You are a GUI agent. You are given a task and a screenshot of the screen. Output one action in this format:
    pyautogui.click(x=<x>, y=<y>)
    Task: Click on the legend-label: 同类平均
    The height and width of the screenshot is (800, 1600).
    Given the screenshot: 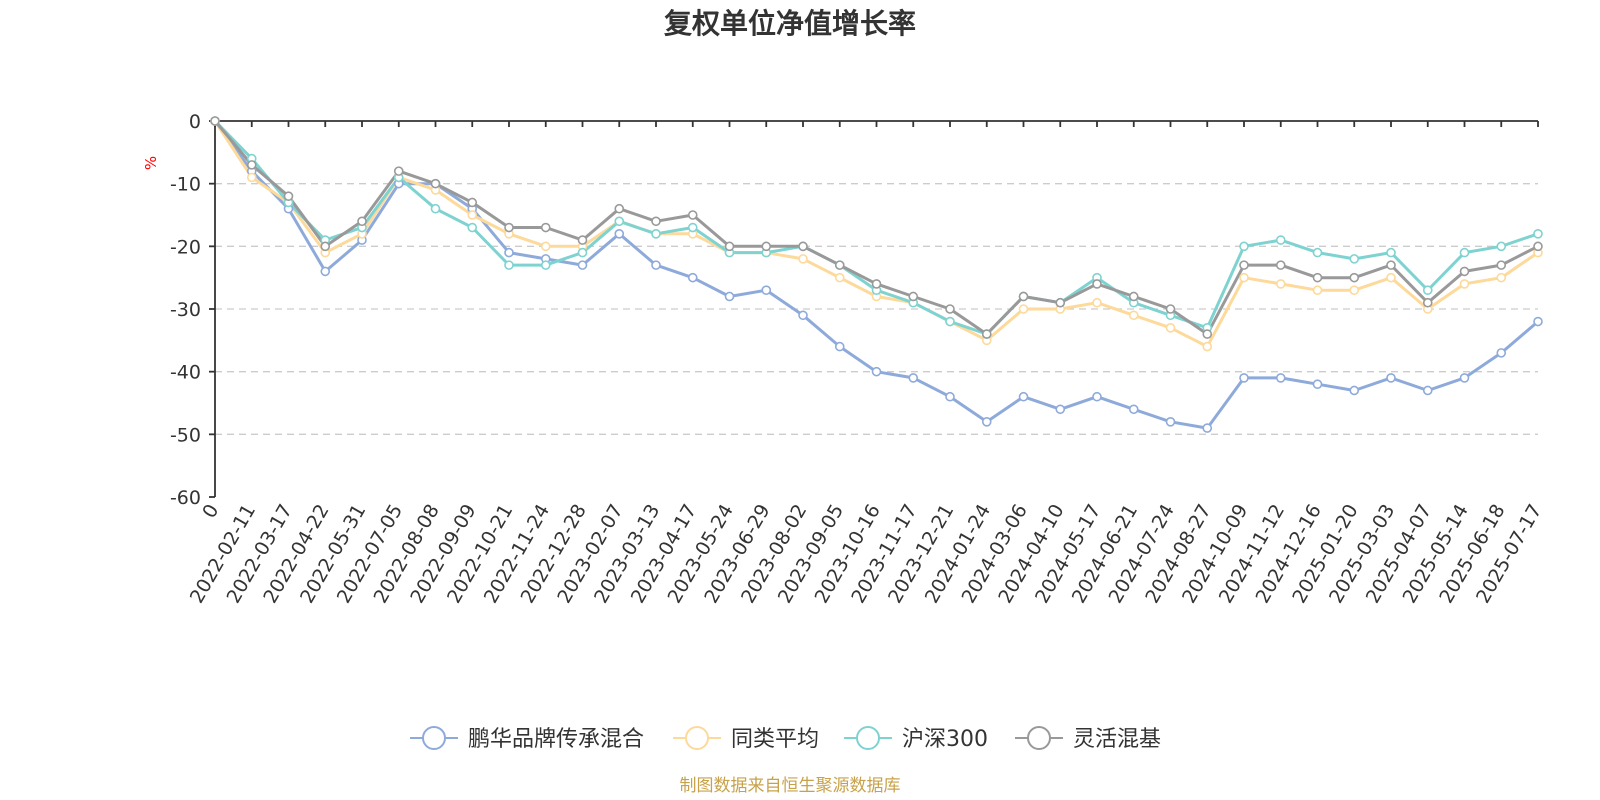 What is the action you would take?
    pyautogui.click(x=775, y=739)
    